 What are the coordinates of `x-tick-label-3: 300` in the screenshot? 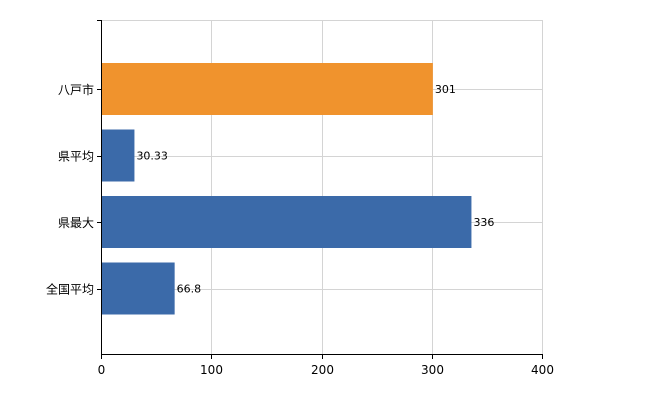 It's located at (432, 370).